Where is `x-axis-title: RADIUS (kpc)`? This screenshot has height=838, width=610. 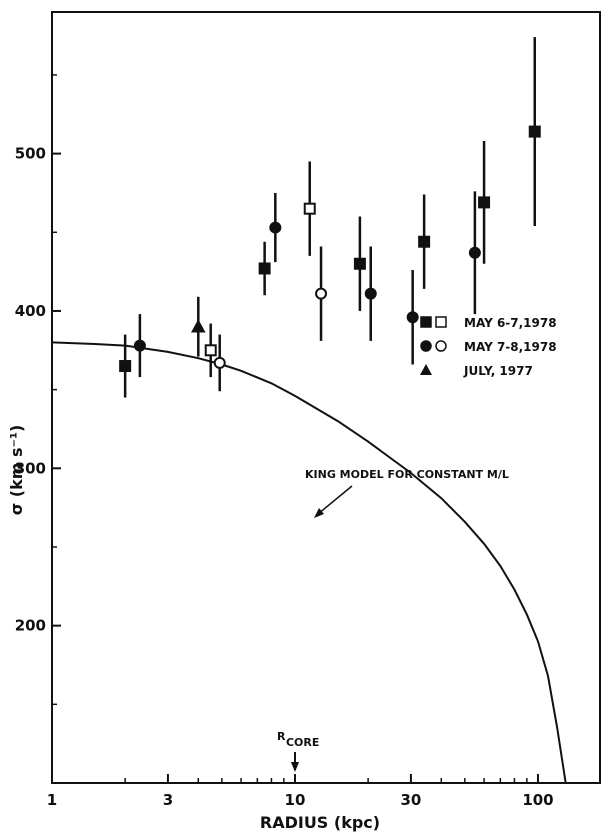
x-axis-title: RADIUS (kpc) is located at coordinates (320, 822).